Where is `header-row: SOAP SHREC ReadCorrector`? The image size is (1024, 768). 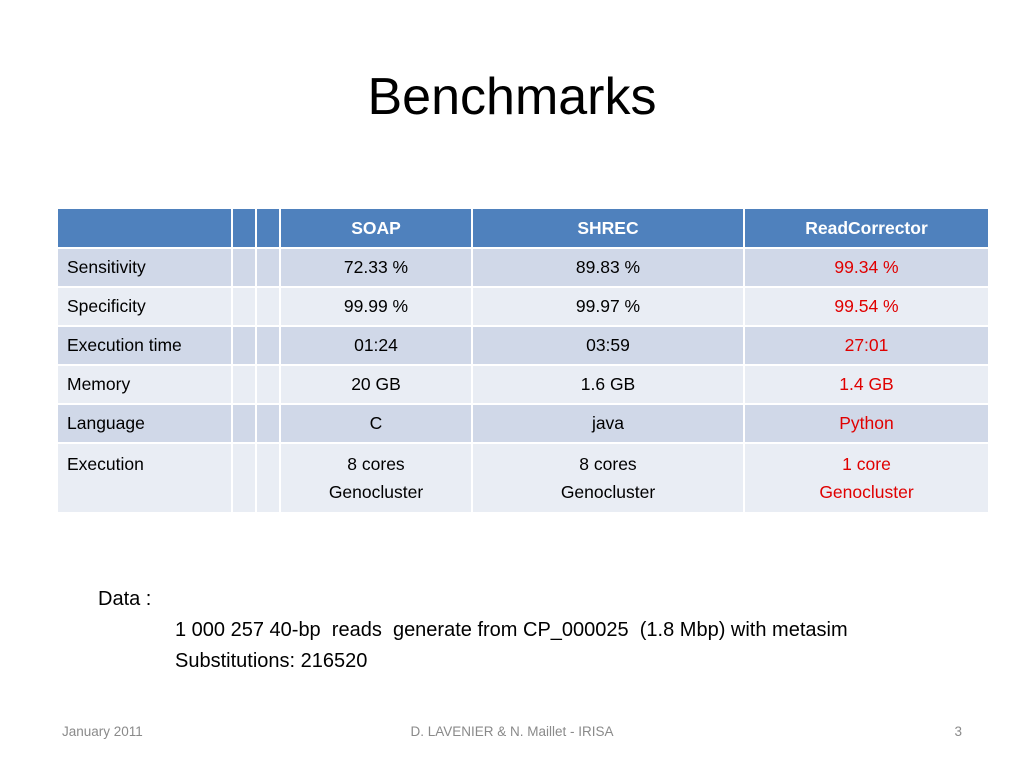
header-row: SOAP SHREC ReadCorrector is located at coordinates (523, 228).